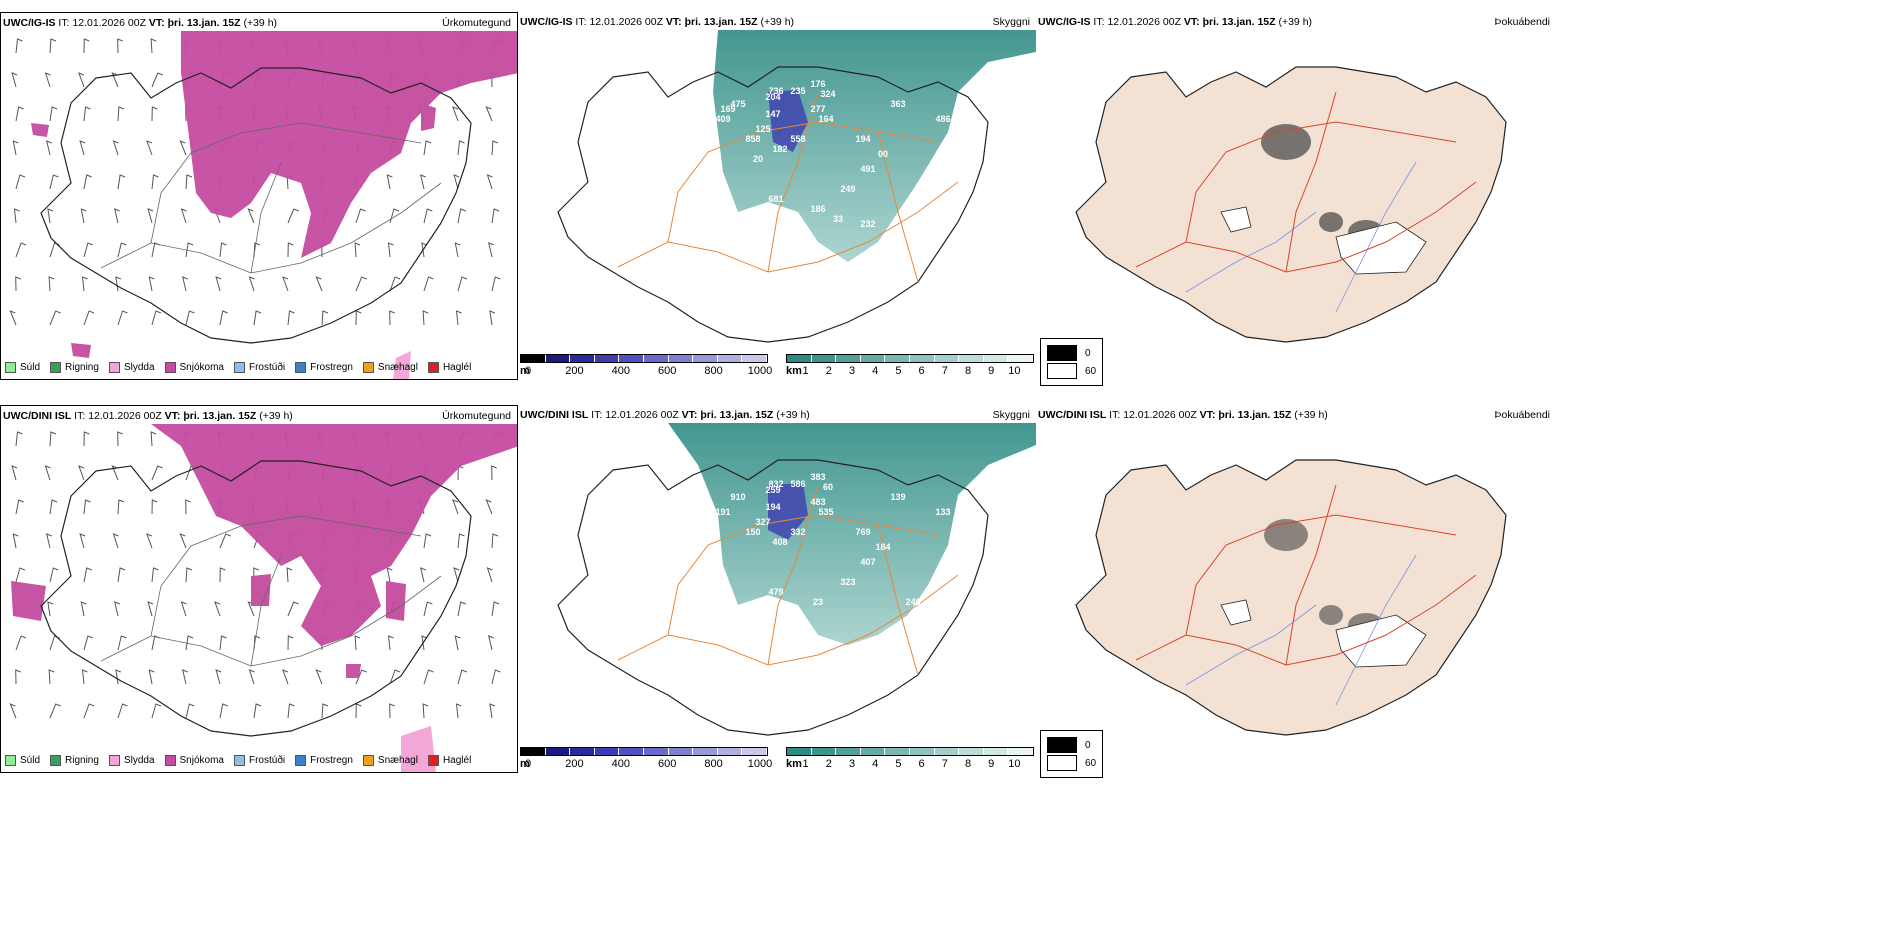 This screenshot has width=1900, height=950. Describe the element at coordinates (525, 371) in the screenshot. I see `ceiling-unit: m` at that location.